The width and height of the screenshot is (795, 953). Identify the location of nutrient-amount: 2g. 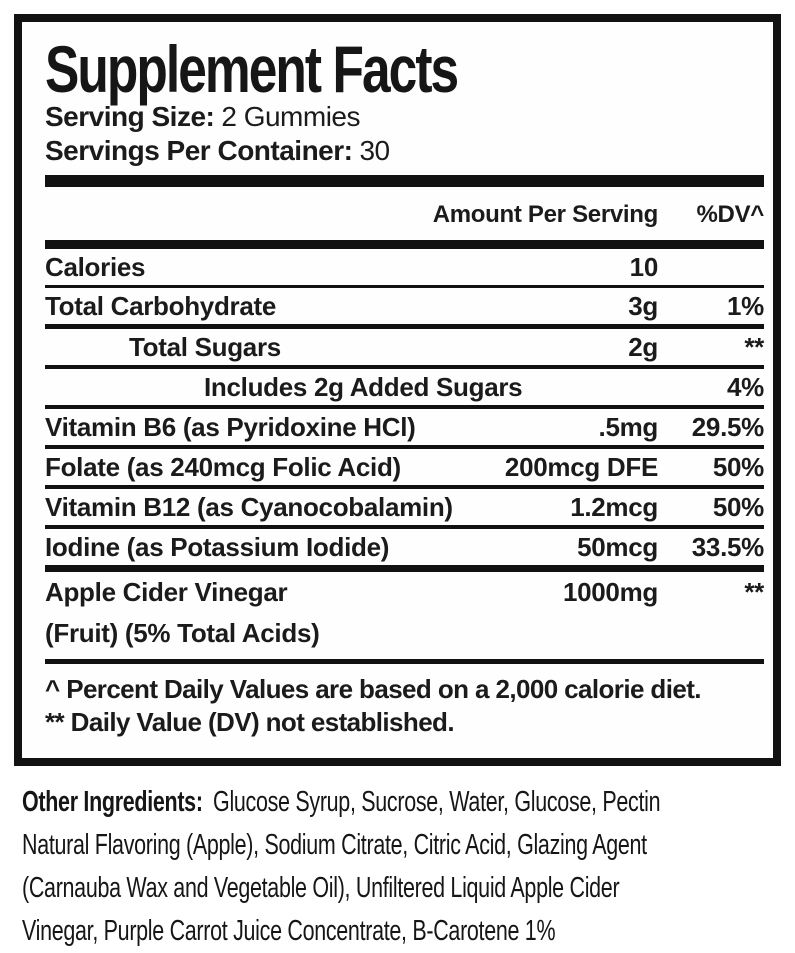
(643, 347).